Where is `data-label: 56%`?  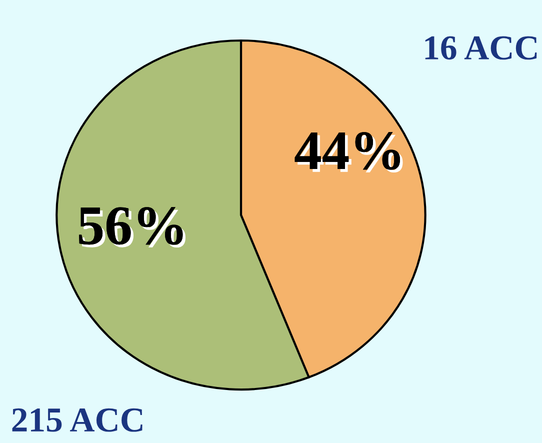
data-label: 56% is located at coordinates (132, 227).